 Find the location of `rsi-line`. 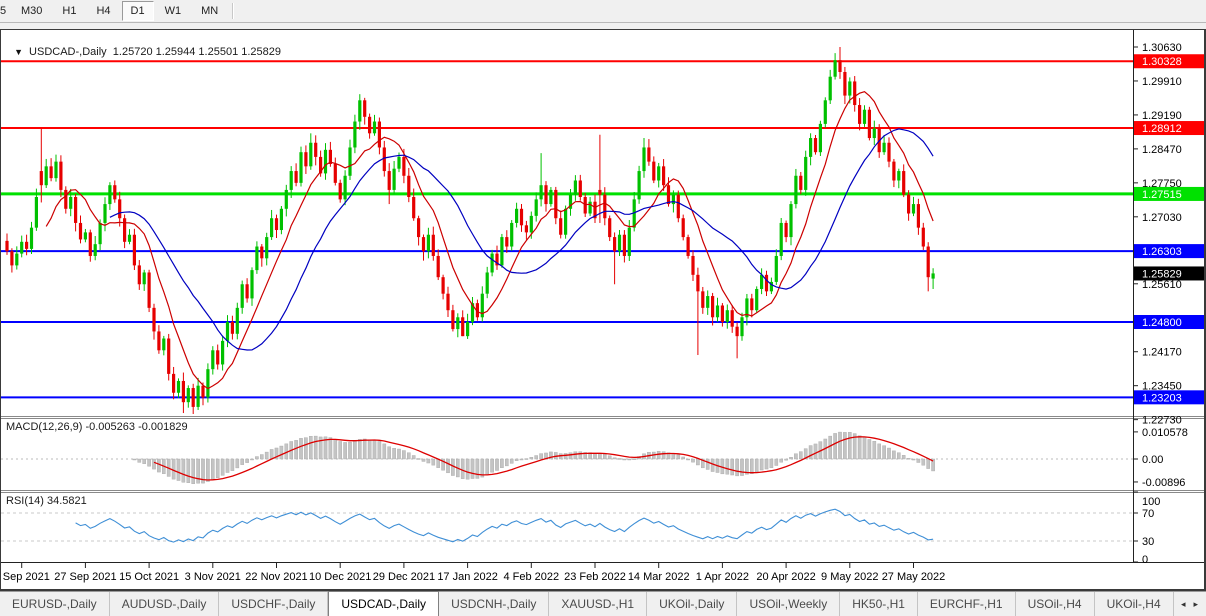

rsi-line is located at coordinates (504, 525).